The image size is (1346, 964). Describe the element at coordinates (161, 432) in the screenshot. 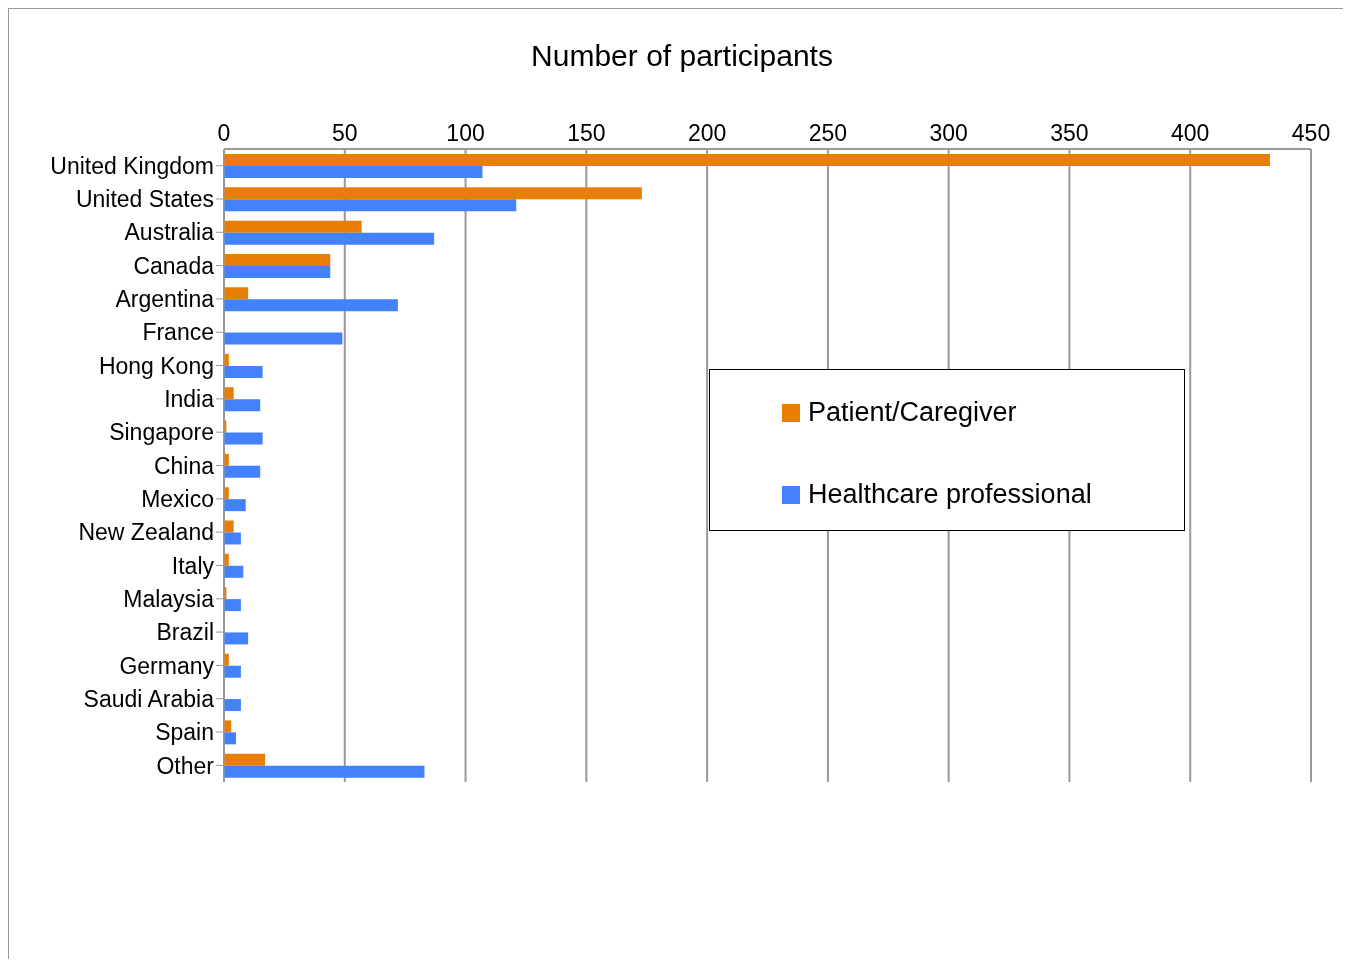

I see `y-tick-label: Singapore` at that location.